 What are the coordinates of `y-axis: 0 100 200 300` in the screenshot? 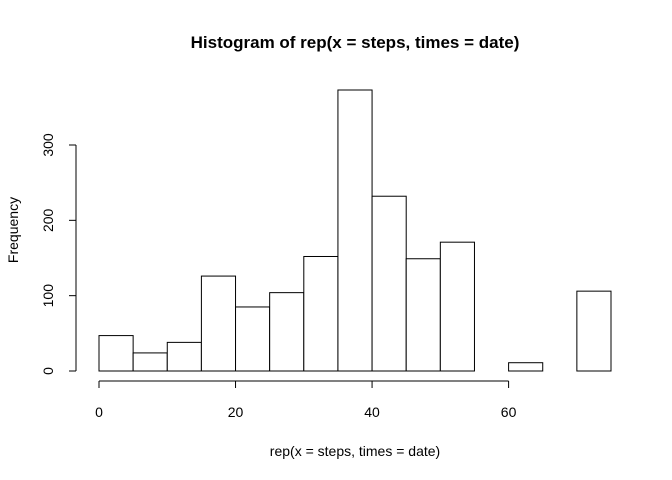 It's located at (58, 254).